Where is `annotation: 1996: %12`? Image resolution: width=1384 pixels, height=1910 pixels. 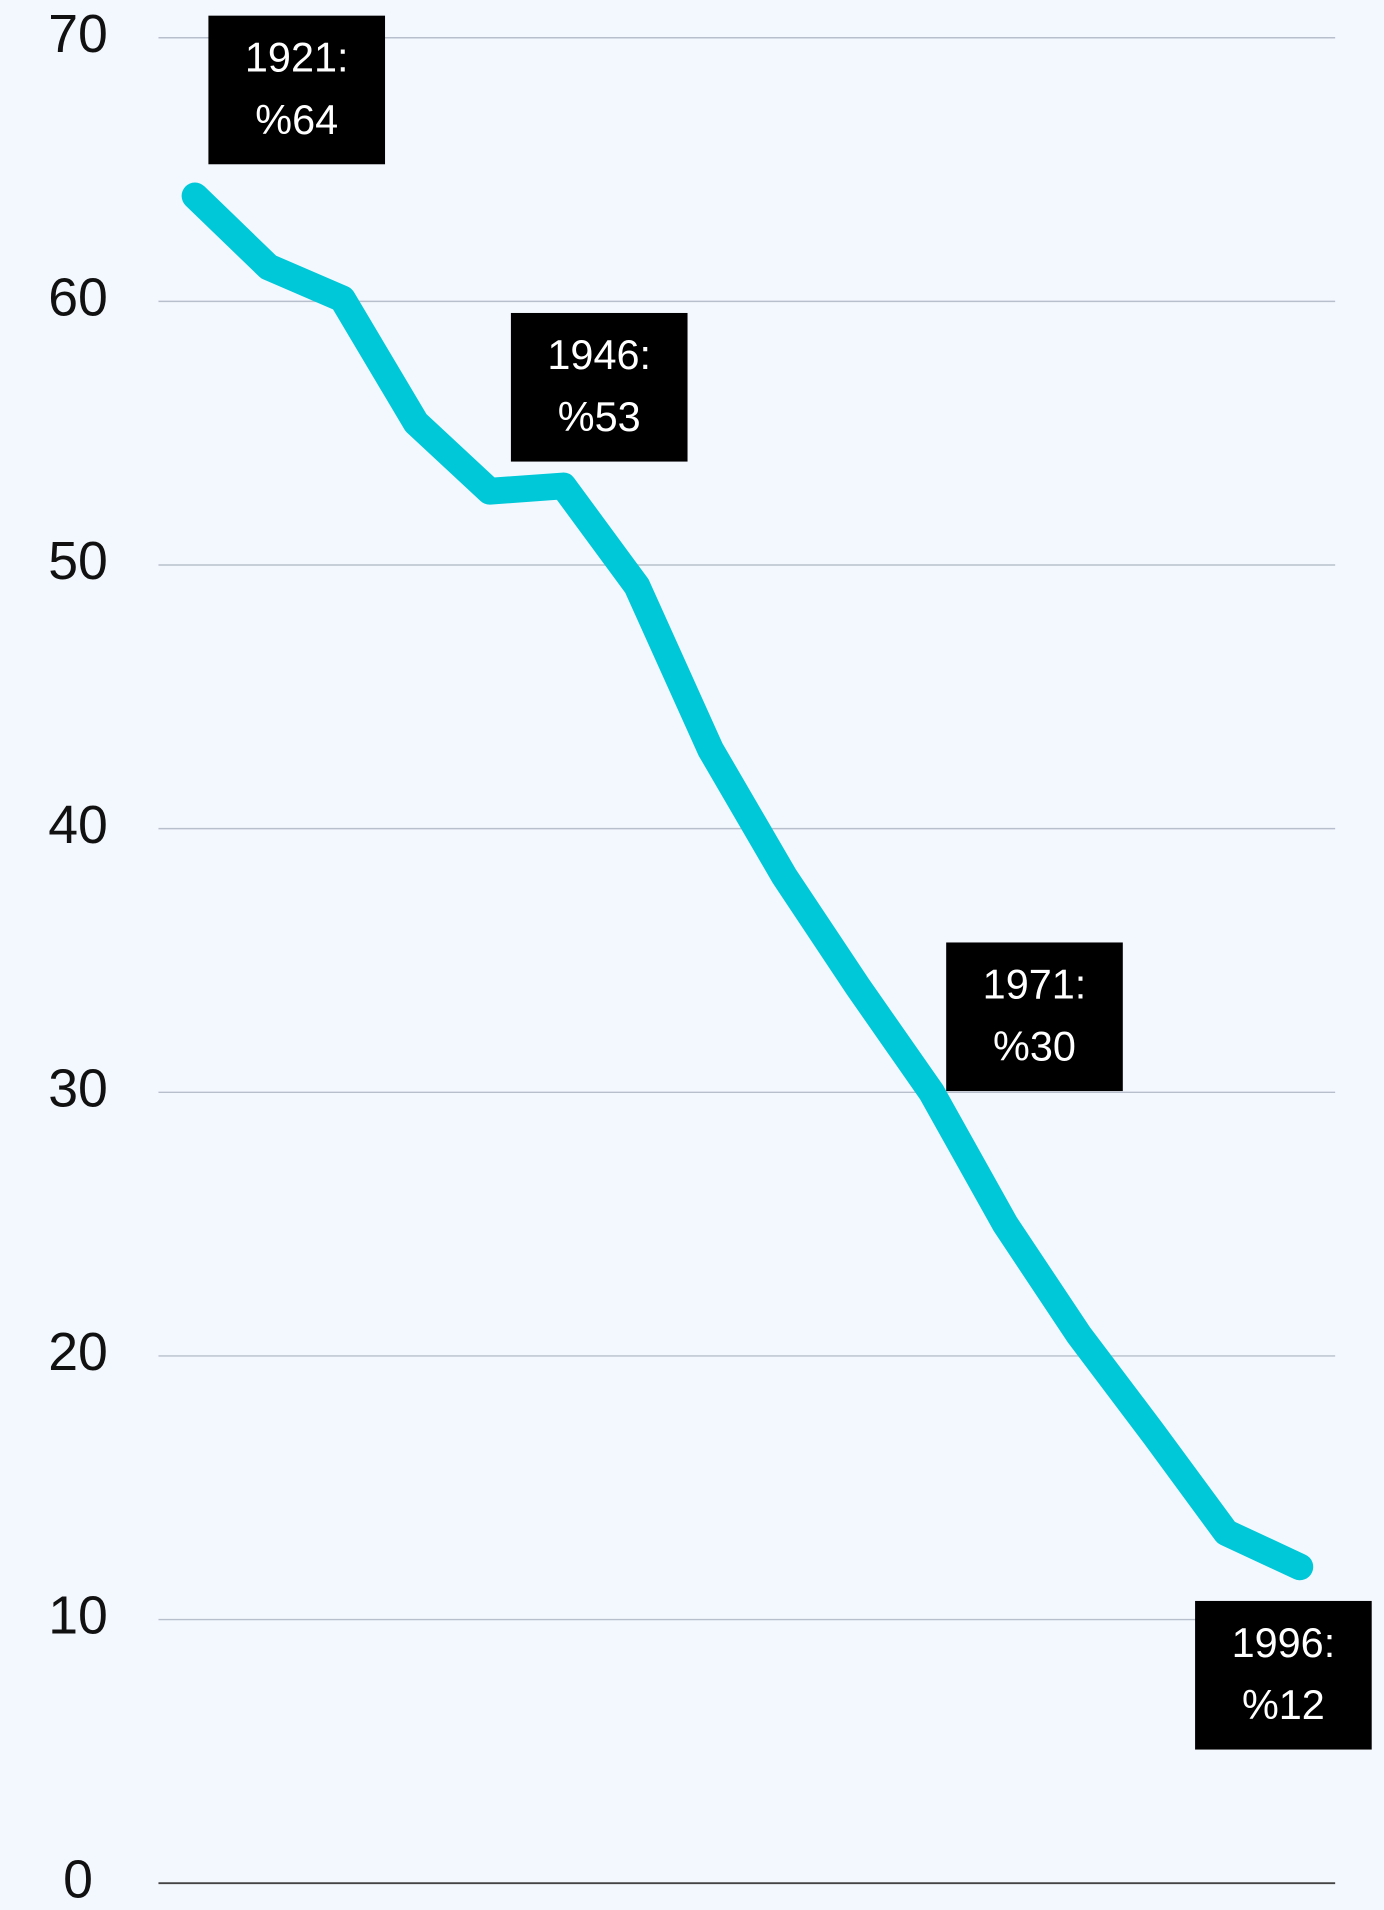 annotation: 1996: %12 is located at coordinates (1283, 1675).